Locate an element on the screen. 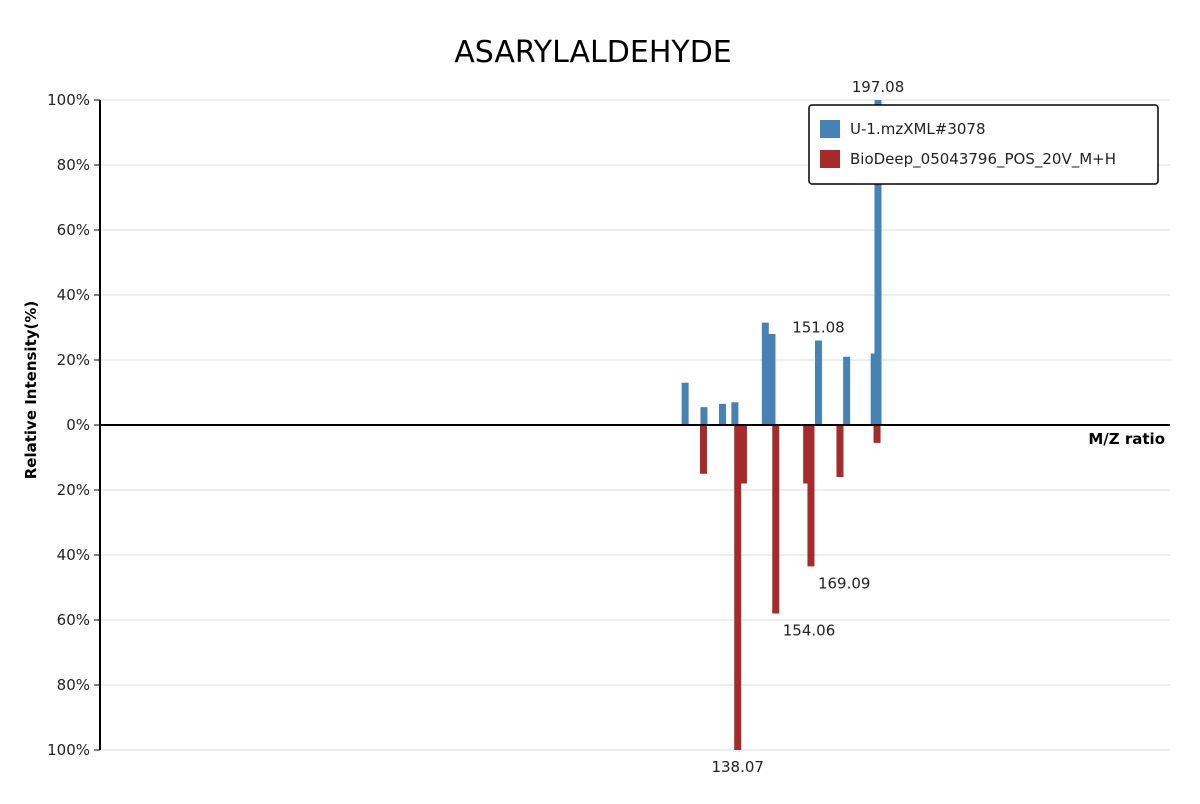  legend-label-negative: BioDeep_05043796_POS_20V_M+H is located at coordinates (983, 159).